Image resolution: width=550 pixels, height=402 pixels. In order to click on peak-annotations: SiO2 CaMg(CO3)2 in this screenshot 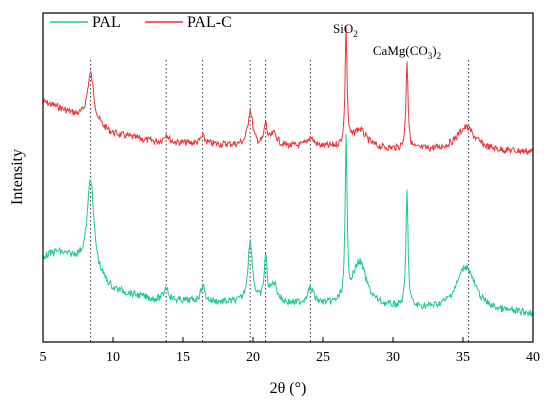, I will do `click(387, 41)`.